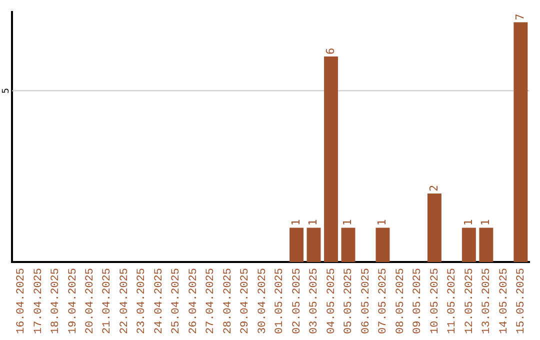  What do you see at coordinates (520, 17) in the screenshot?
I see `data-label: 7` at bounding box center [520, 17].